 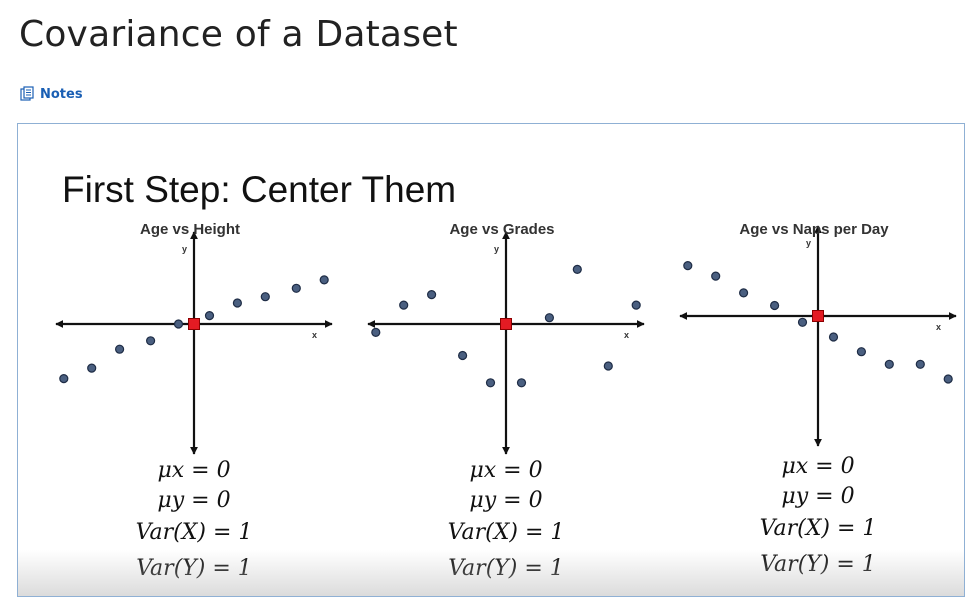 What do you see at coordinates (61, 94) in the screenshot?
I see `notes-label: Notes` at bounding box center [61, 94].